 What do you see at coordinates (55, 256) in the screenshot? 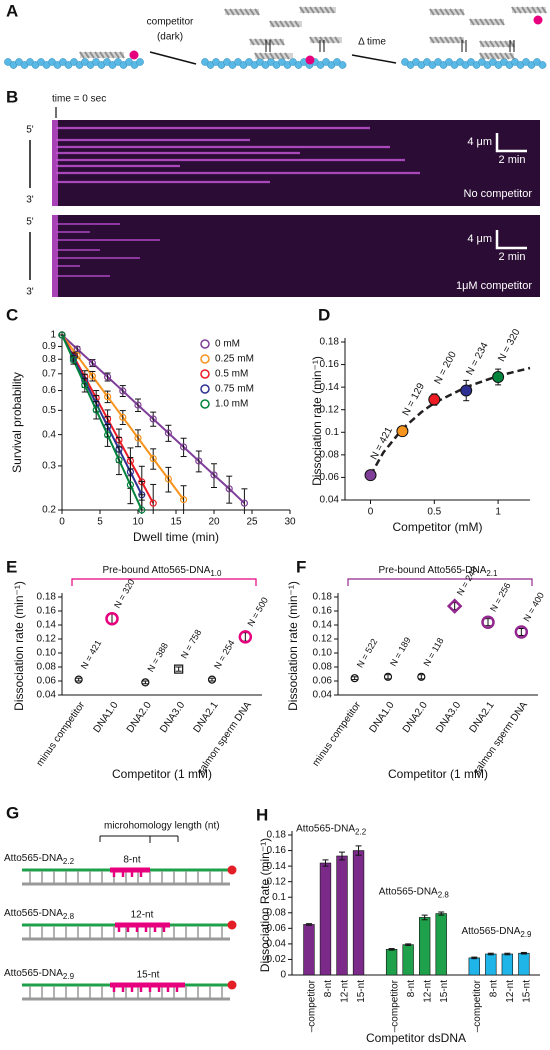
I see `start-column` at bounding box center [55, 256].